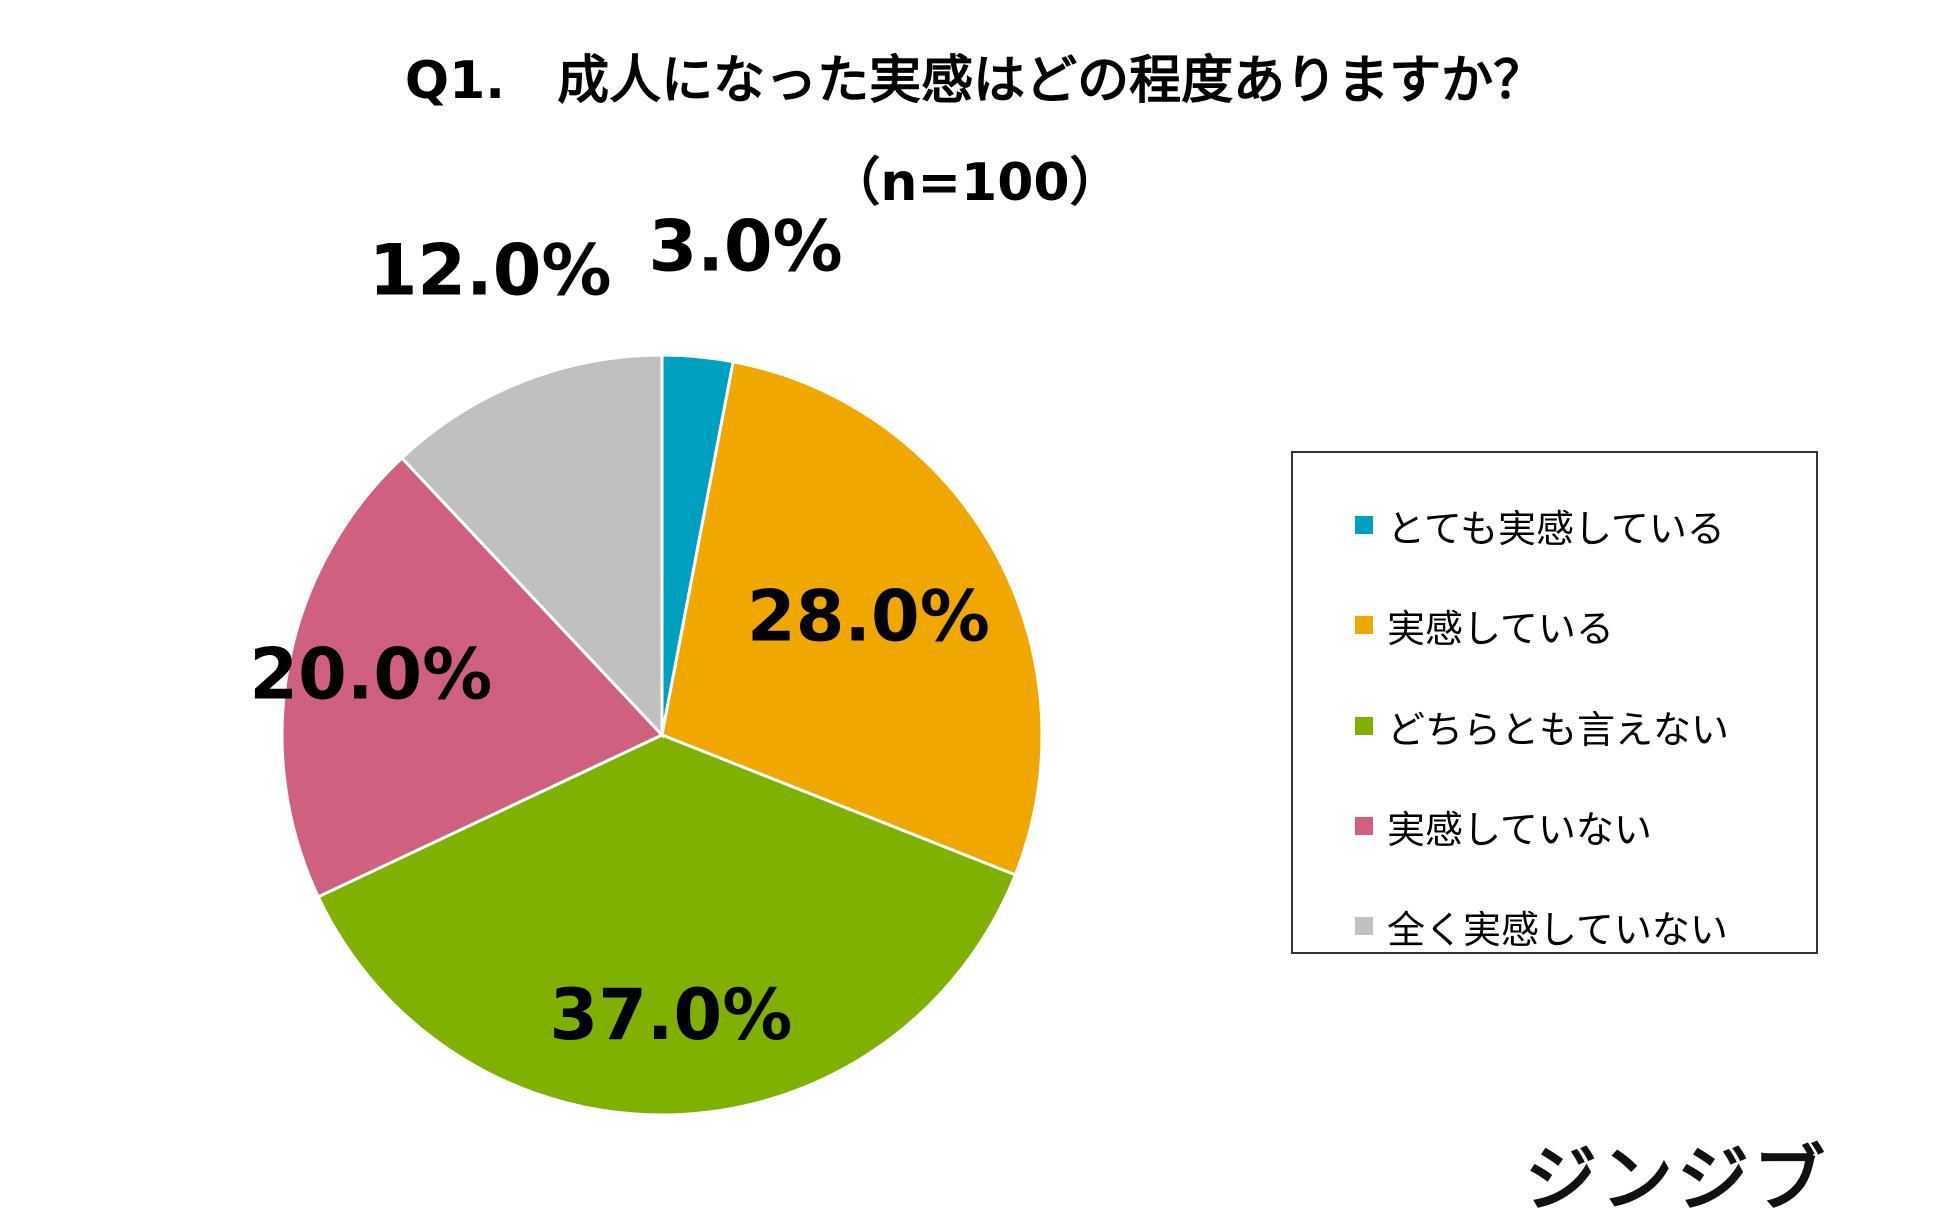 This screenshot has height=1225, width=1950. What do you see at coordinates (490, 271) in the screenshot?
I see `pie-data-label: 12.0%` at bounding box center [490, 271].